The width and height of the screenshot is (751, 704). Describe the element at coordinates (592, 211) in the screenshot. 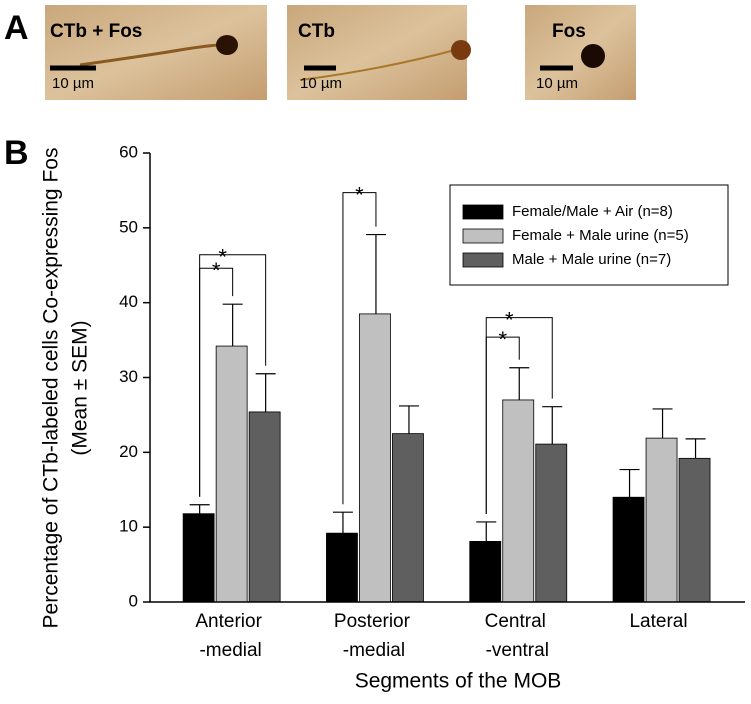

I see `legend-label: Female/Male + Air (n=8)` at that location.